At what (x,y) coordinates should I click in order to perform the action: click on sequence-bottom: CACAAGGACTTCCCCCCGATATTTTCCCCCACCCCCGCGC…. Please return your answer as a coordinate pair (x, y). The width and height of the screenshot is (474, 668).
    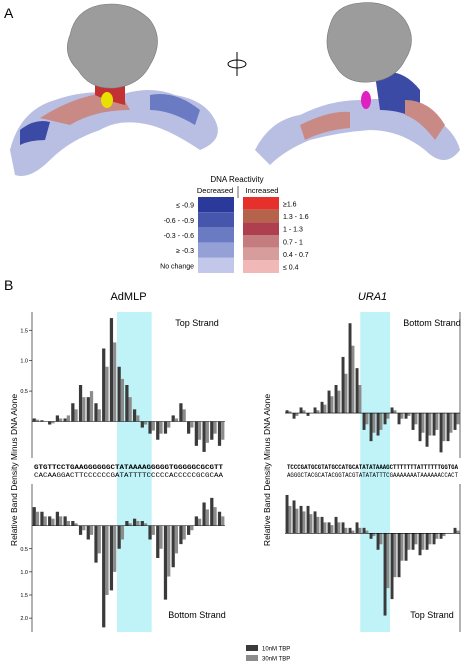
    Looking at the image, I should click on (128, 475).